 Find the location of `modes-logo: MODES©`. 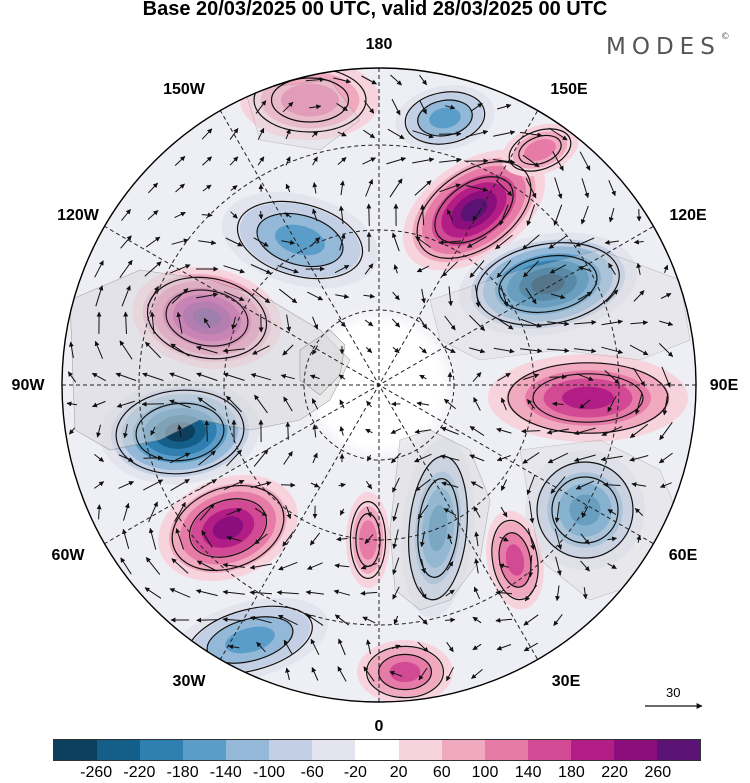

modes-logo: MODES© is located at coordinates (668, 46).